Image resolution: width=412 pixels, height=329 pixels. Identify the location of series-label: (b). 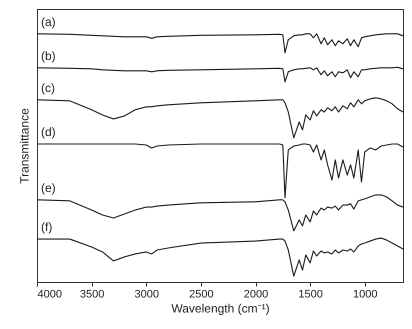
(48, 55).